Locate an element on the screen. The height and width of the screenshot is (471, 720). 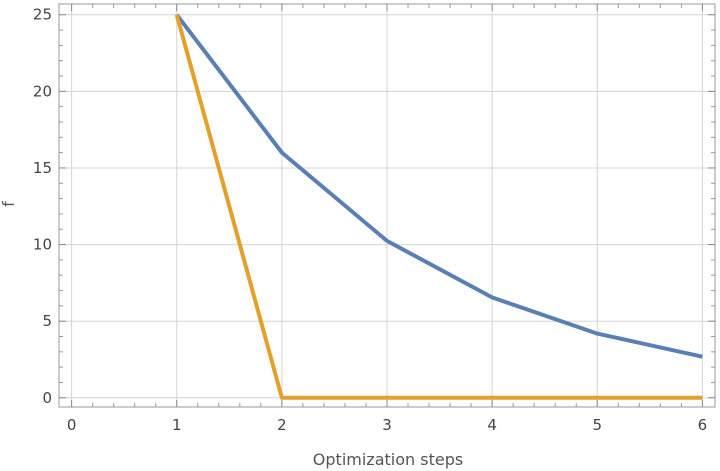
x-tick-label: 2 is located at coordinates (282, 425).